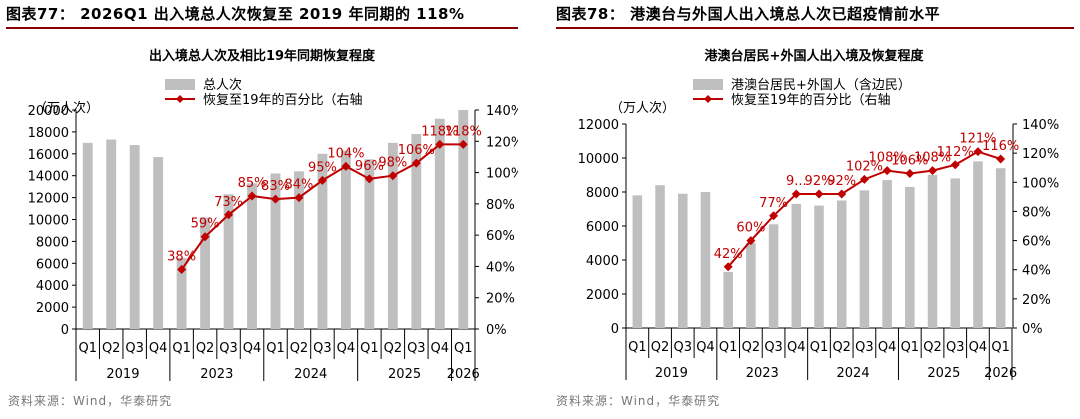 The image size is (1080, 419). What do you see at coordinates (52, 264) in the screenshot?
I see `left-axis-tick-label: 6000` at bounding box center [52, 264].